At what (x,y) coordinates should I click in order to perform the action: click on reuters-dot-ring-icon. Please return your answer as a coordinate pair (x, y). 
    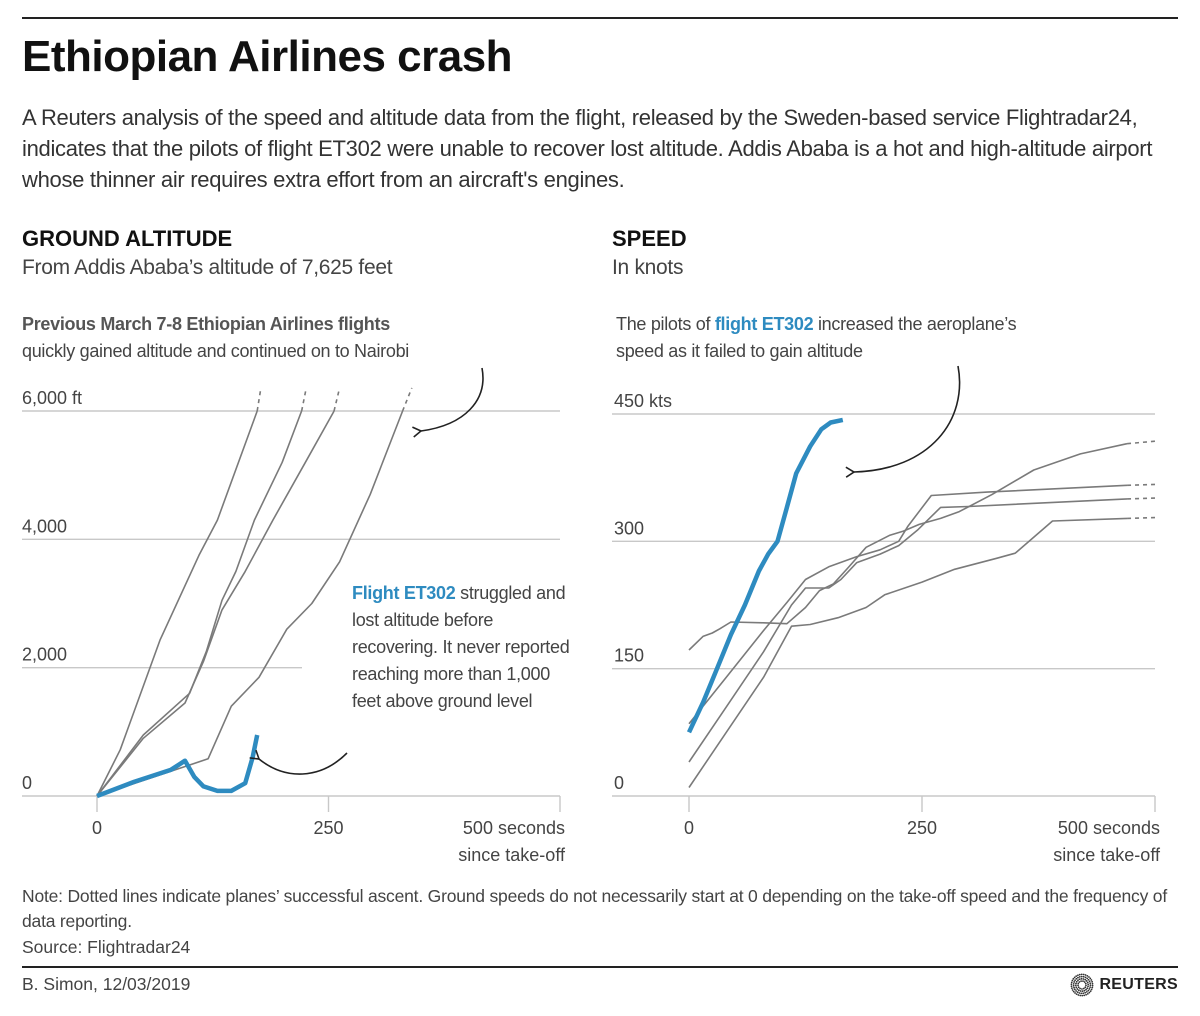
    Looking at the image, I should click on (1082, 985).